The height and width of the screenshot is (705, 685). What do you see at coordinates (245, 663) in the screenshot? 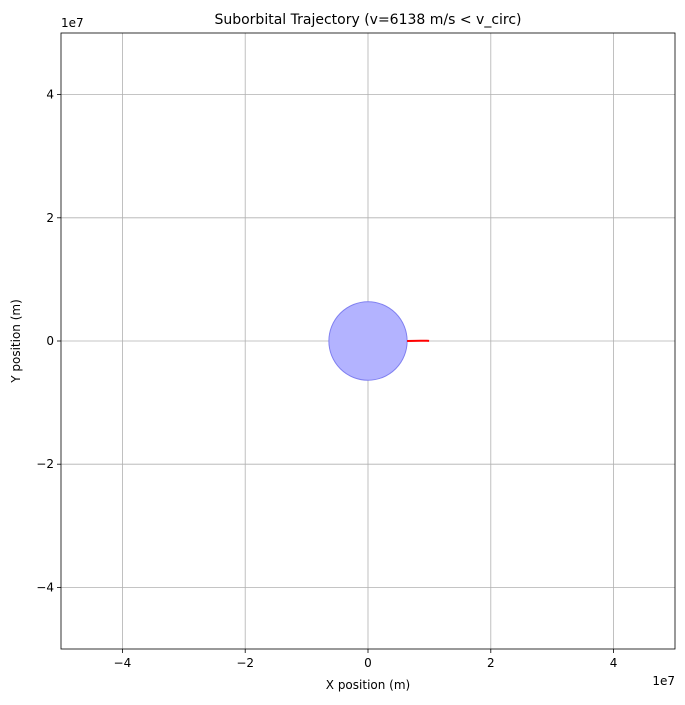
I see `x-tick-label: −2` at bounding box center [245, 663].